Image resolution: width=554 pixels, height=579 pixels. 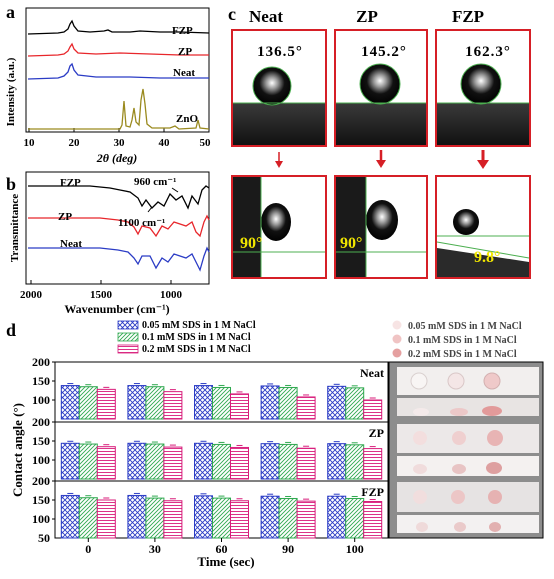 I want to click on subplot-label: ZP, so click(x=376, y=433).